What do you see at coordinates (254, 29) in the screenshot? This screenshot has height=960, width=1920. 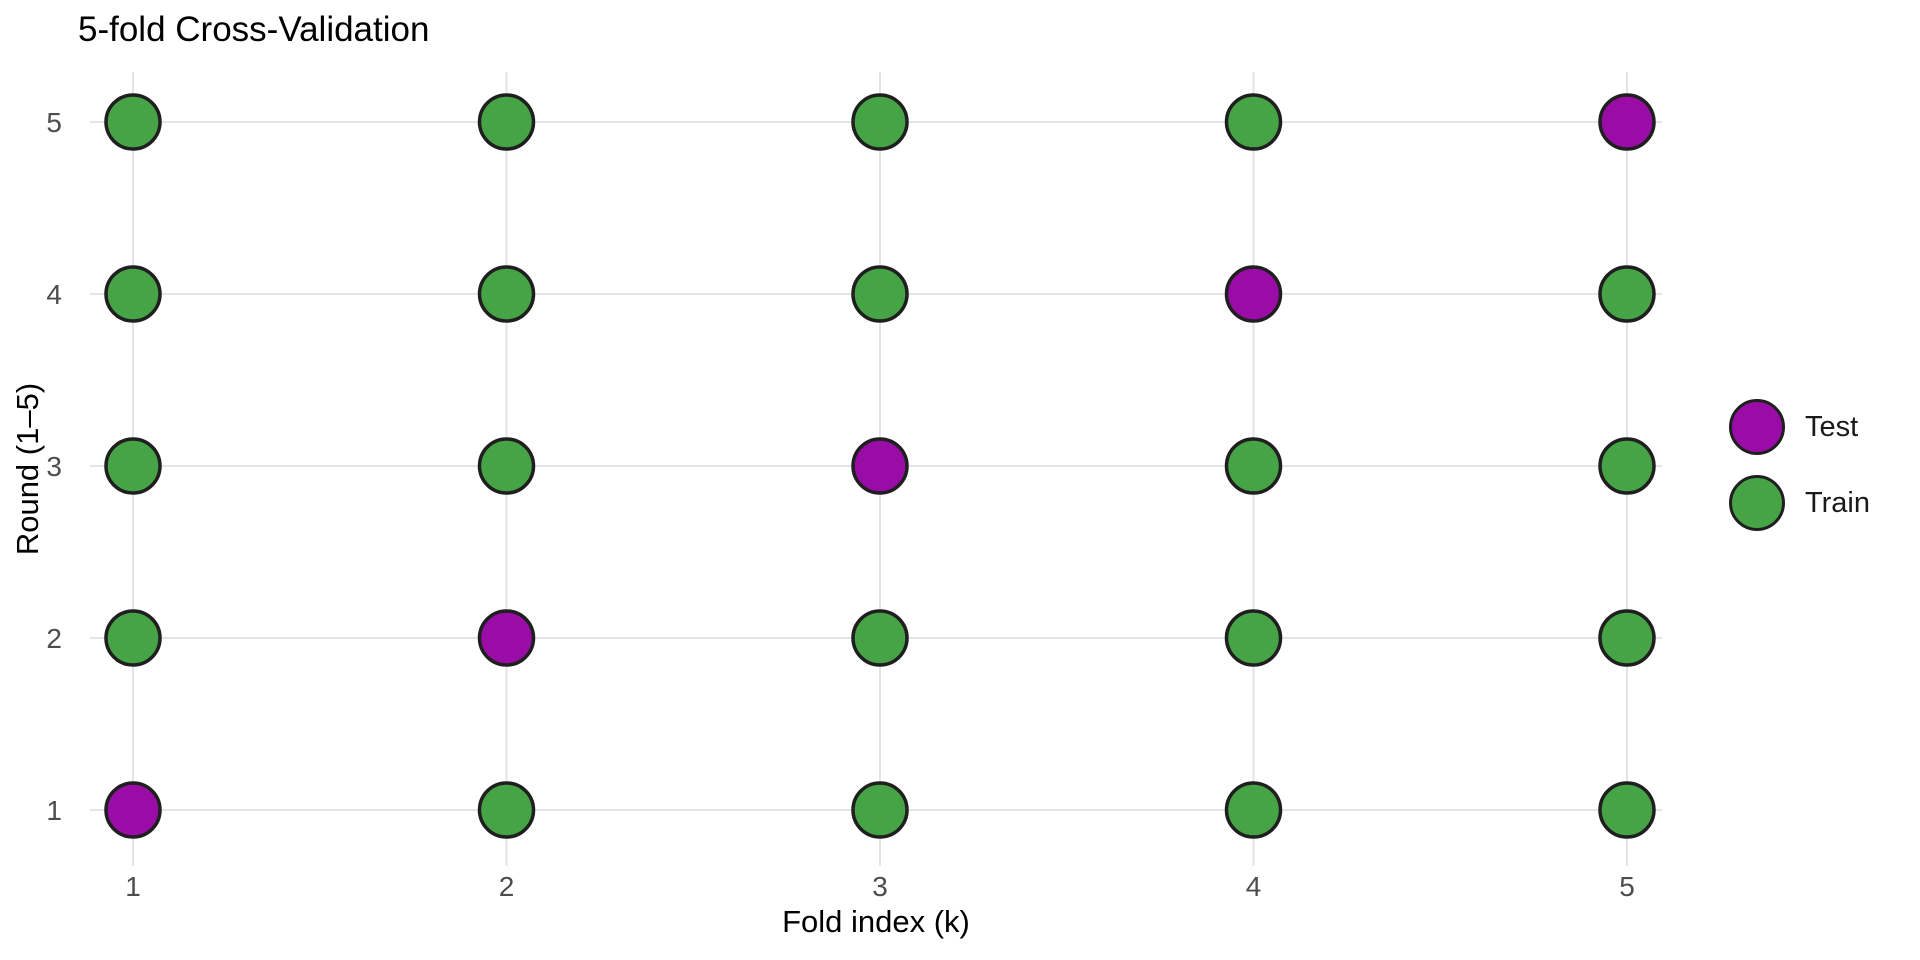 I see `chart-title: 5-fold Cross-Validation` at bounding box center [254, 29].